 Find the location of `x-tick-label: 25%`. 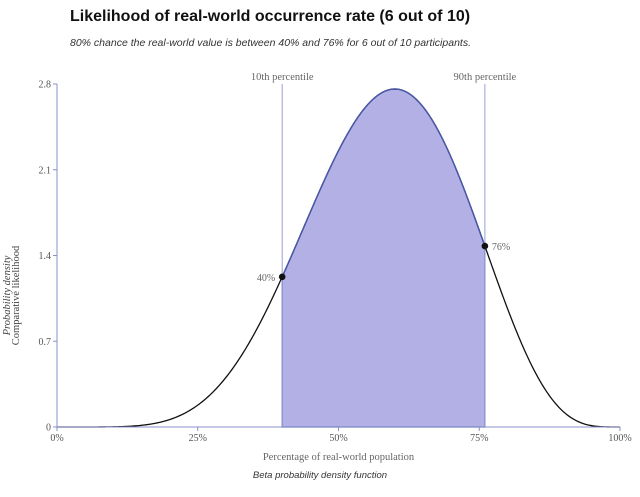

x-tick-label: 25% is located at coordinates (198, 438).